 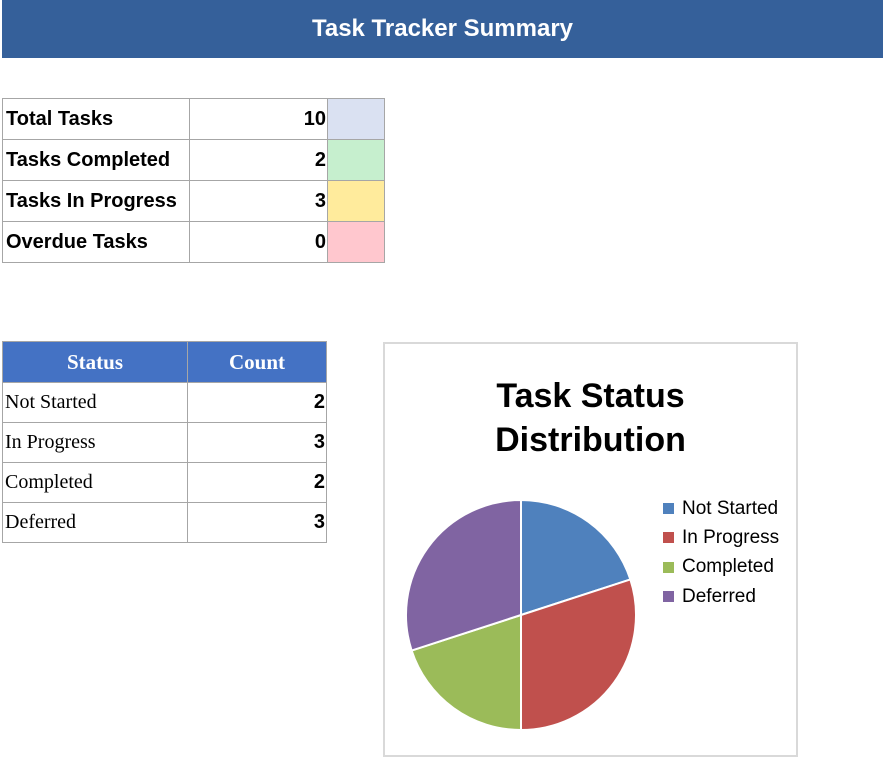 I want to click on table-row: In Progress 3, so click(x=164, y=442).